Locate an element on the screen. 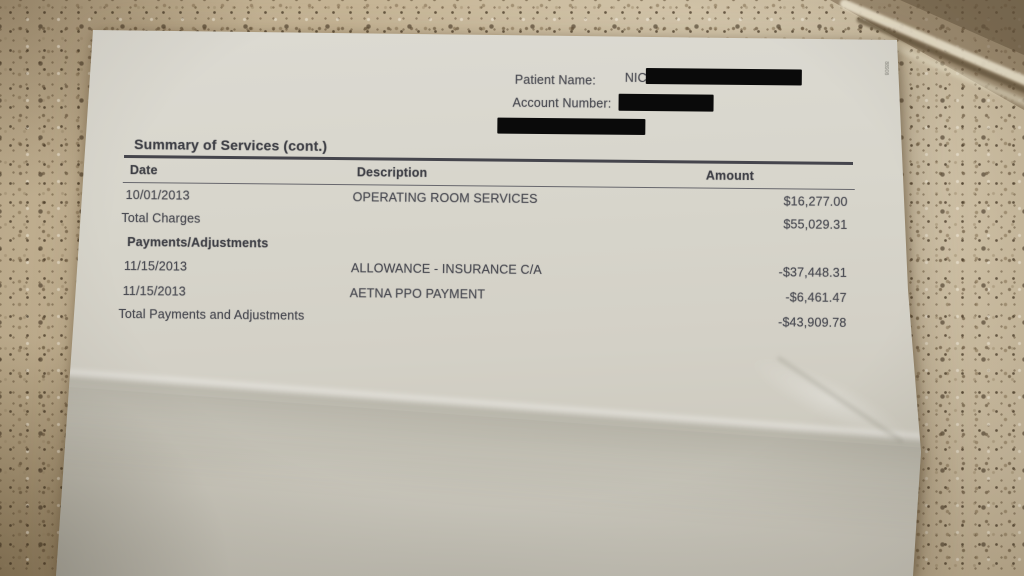  redaction-bar-third is located at coordinates (571, 126).